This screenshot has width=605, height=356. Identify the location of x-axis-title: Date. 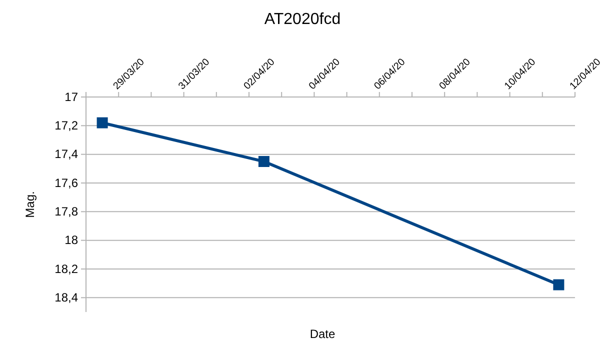
(323, 334).